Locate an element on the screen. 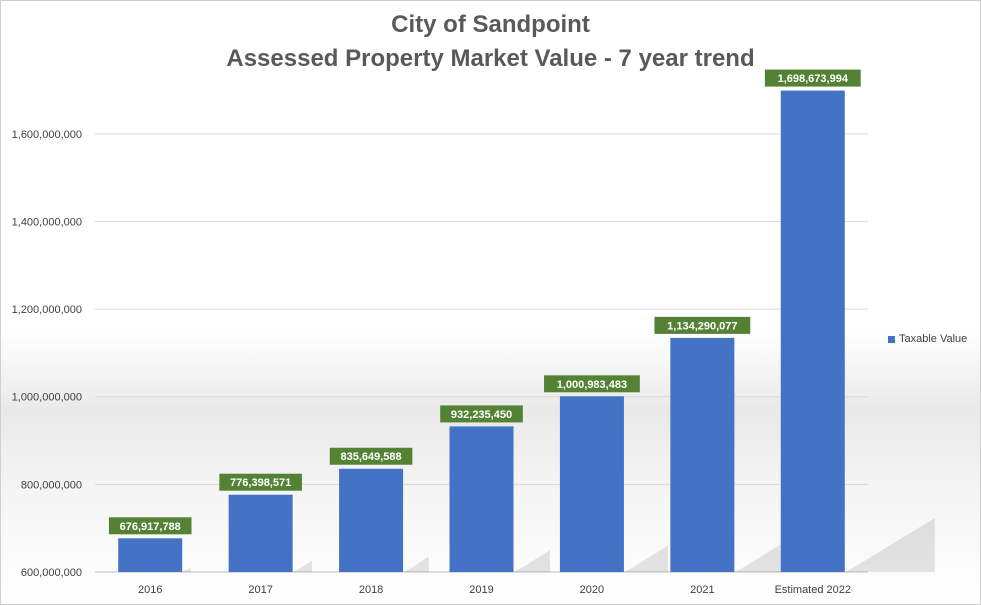  legend: Taxable Value is located at coordinates (927, 339).